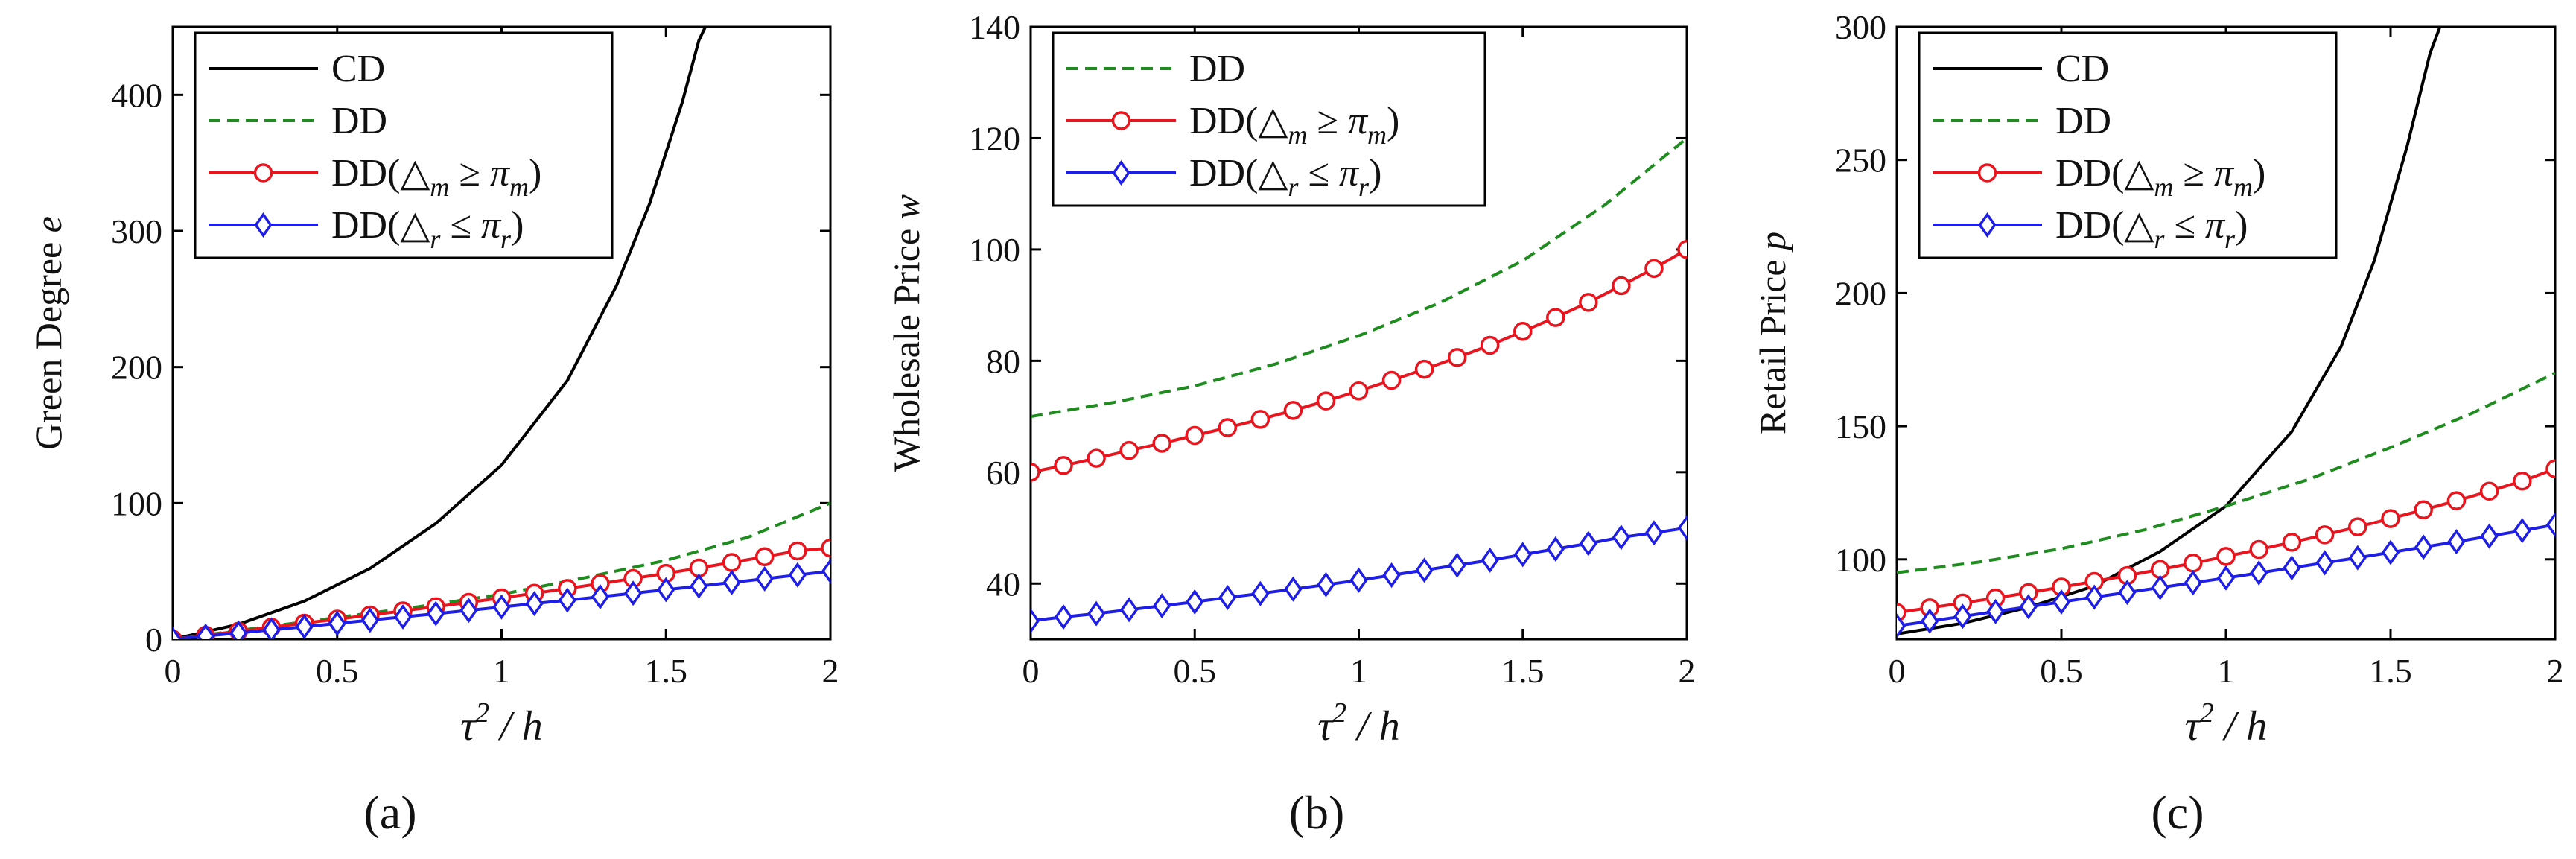  What do you see at coordinates (1003, 361) in the screenshot?
I see `y-tick-label: 80` at bounding box center [1003, 361].